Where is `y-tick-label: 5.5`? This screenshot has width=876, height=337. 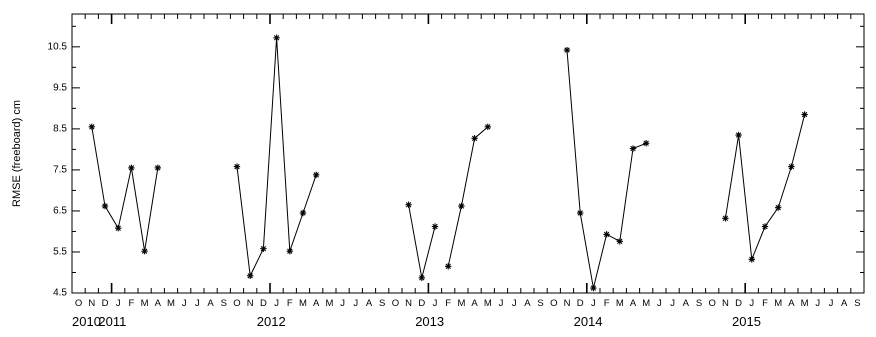 y-tick-label: 5.5 is located at coordinates (60, 251).